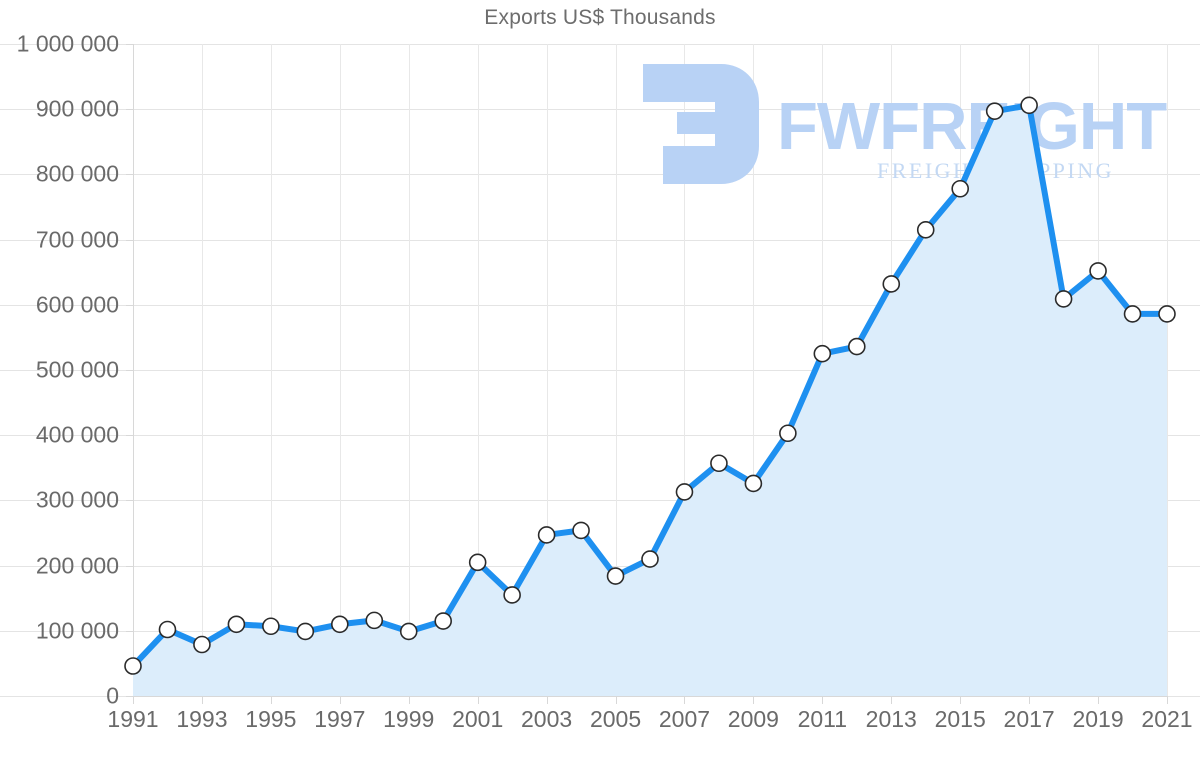  Describe the element at coordinates (77, 304) in the screenshot. I see `y-axis-tick-label: 600 000` at that location.